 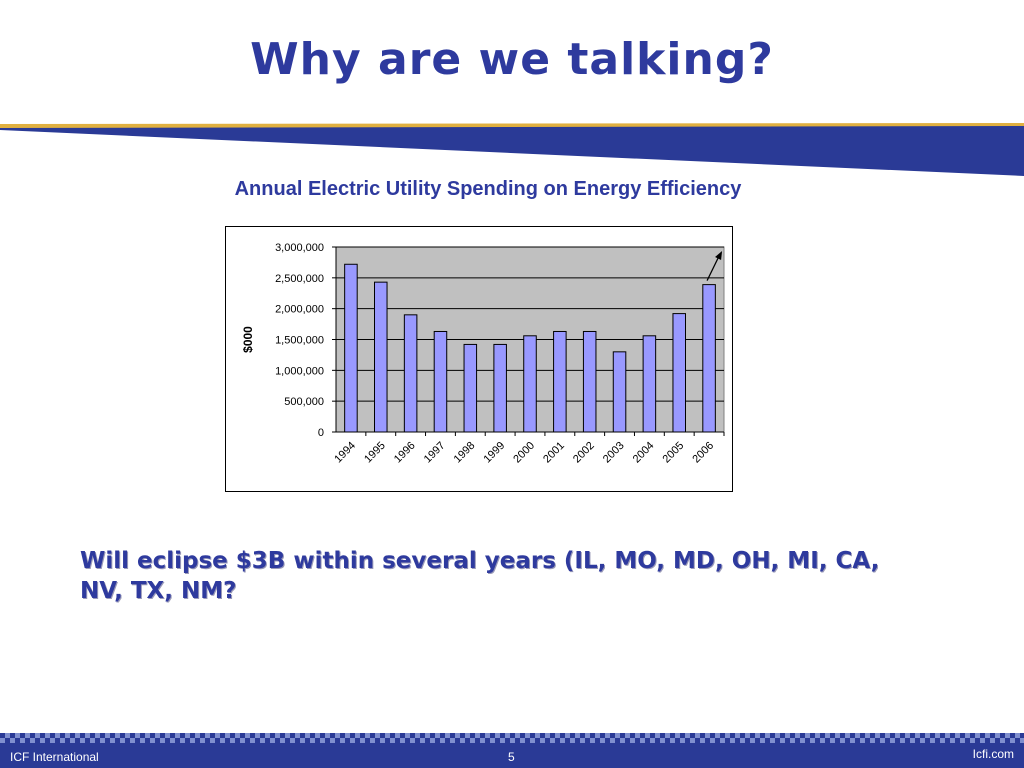 I want to click on bar-2002, so click(x=589, y=381).